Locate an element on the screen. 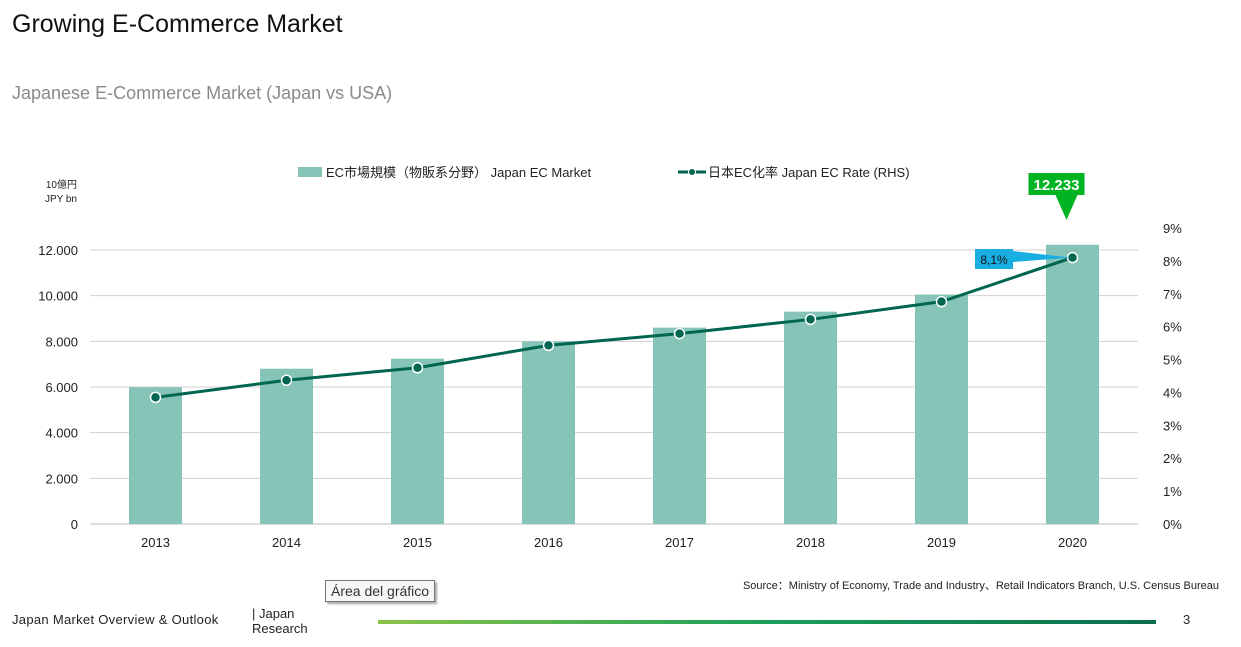 The image size is (1241, 647). footer-gradient-line is located at coordinates (767, 622).